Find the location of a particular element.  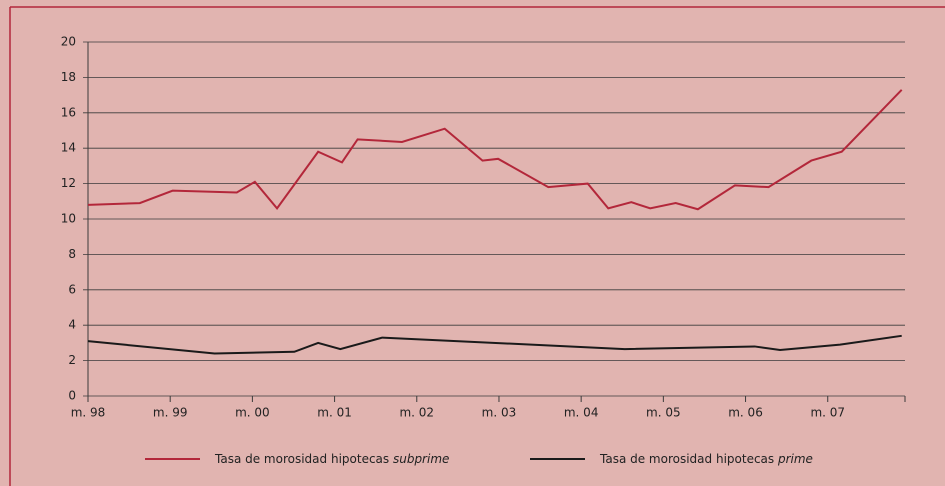

x-tick-label: m. 02 is located at coordinates (416, 413).